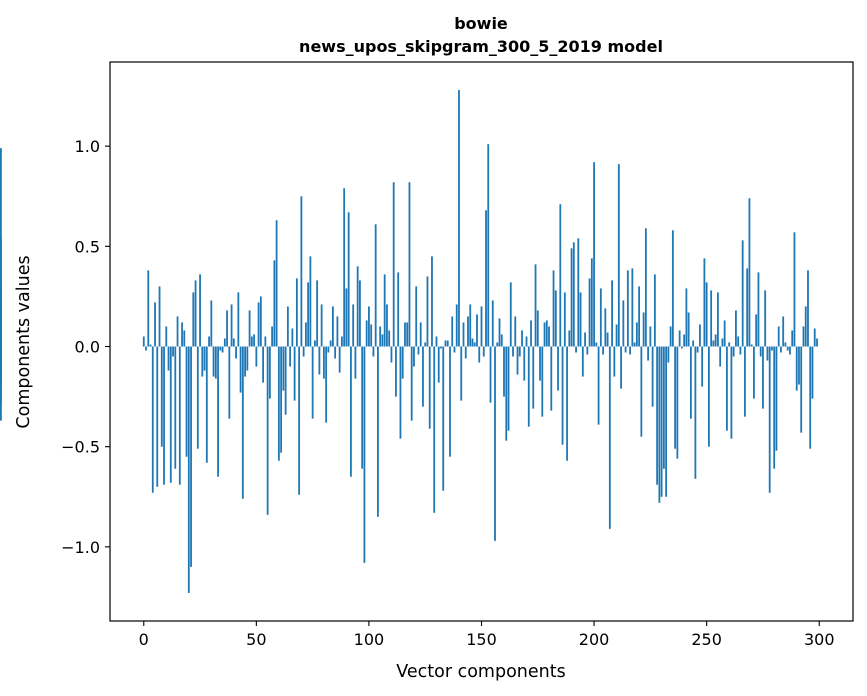 The height and width of the screenshot is (696, 867). What do you see at coordinates (87, 146) in the screenshot?
I see `y-tick-label: 1.0` at bounding box center [87, 146].